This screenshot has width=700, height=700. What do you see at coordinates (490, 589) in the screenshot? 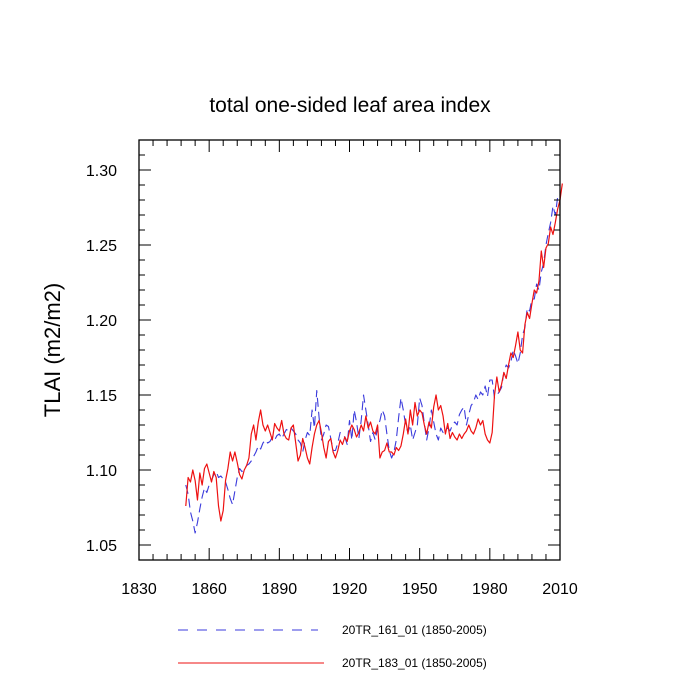
I see `x-tick-label: 1980` at bounding box center [490, 589].